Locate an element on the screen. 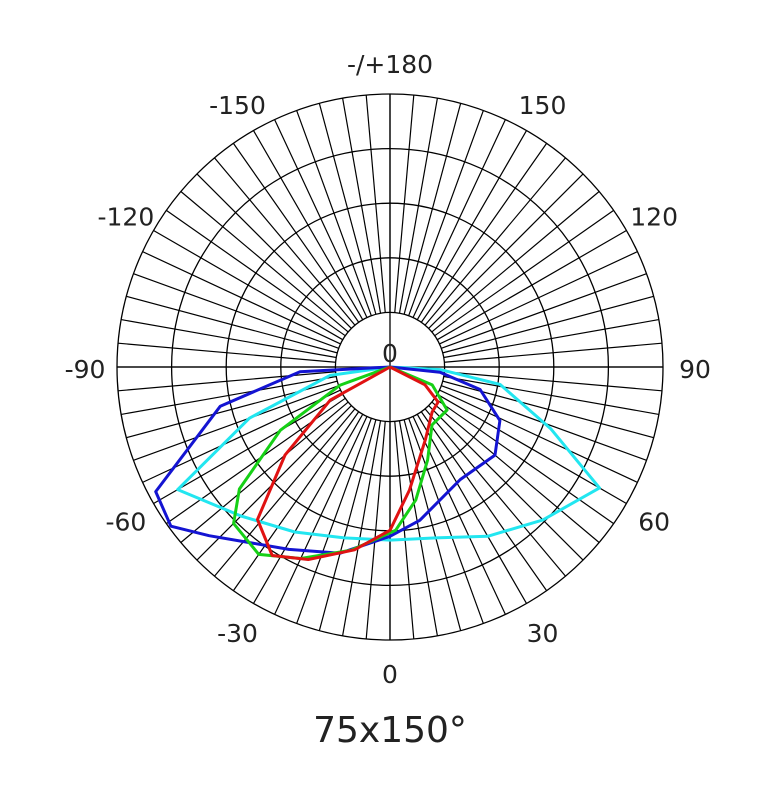 The width and height of the screenshot is (761, 792). angle-label: -90 is located at coordinates (85, 369).